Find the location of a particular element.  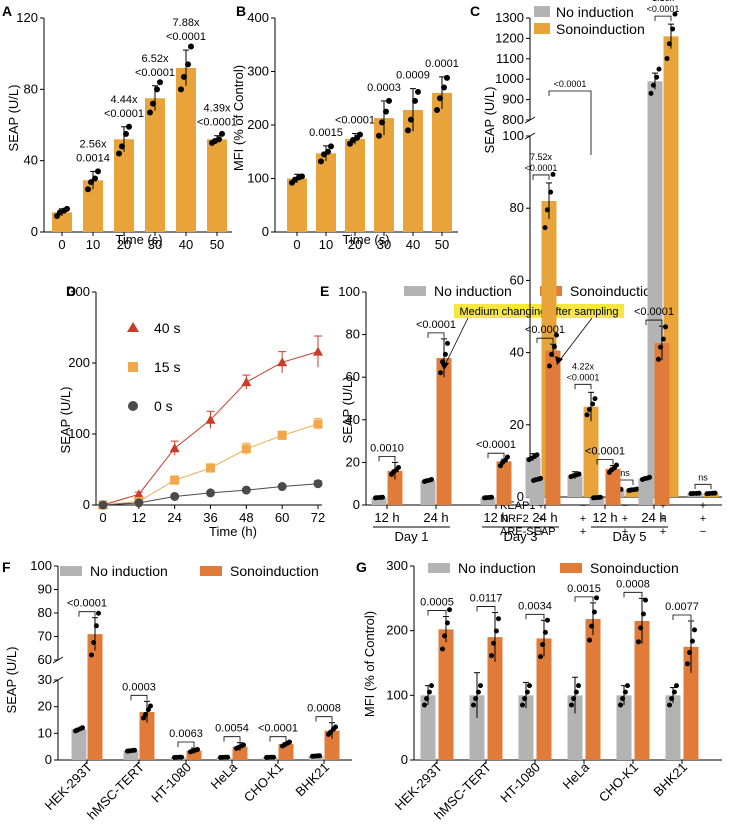

f-x-tick-label: HEK-293T is located at coordinates (69, 786).